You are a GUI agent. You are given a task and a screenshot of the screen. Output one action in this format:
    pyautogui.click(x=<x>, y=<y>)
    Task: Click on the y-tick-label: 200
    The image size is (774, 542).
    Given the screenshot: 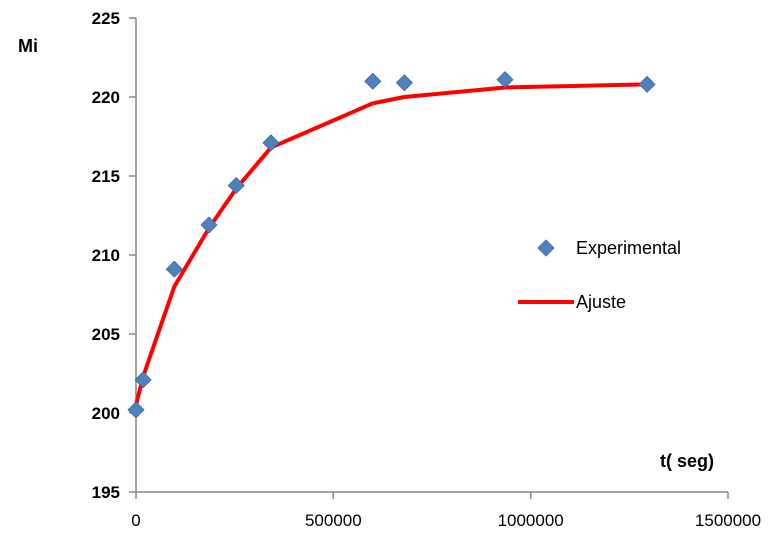 What is the action you would take?
    pyautogui.click(x=106, y=413)
    